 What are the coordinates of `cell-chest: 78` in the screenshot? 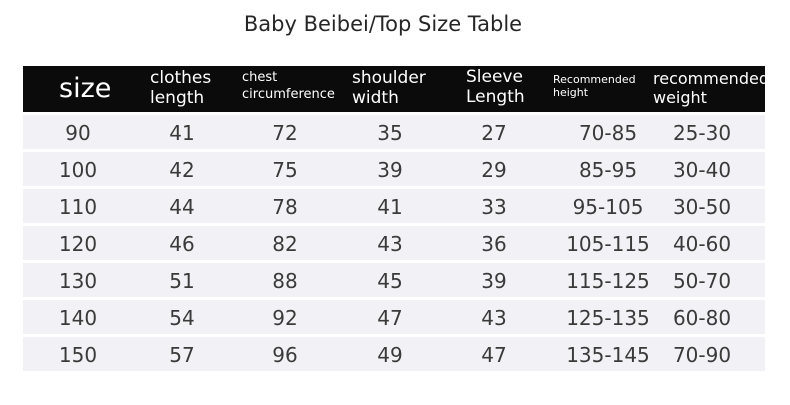 It's located at (285, 207).